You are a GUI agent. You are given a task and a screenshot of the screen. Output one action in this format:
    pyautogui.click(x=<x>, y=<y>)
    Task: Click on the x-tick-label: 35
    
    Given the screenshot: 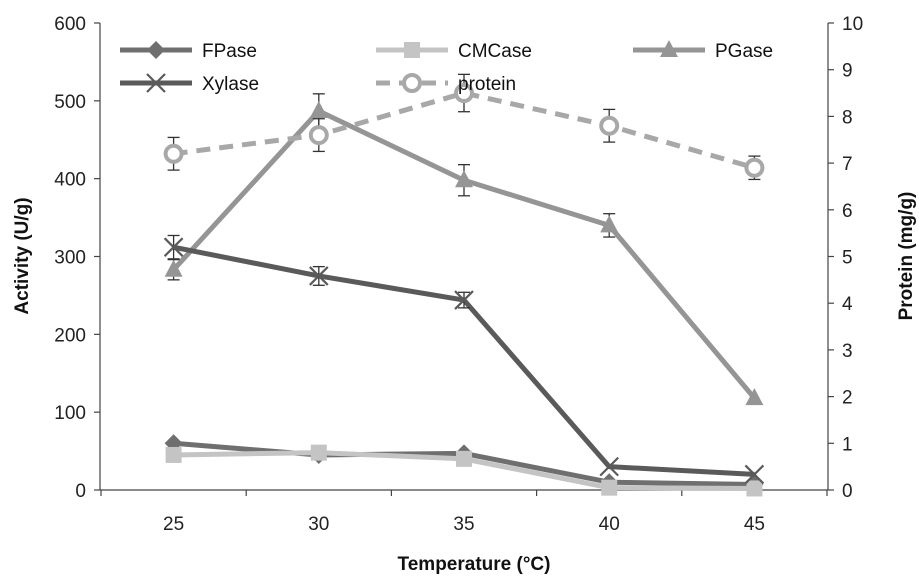 What is the action you would take?
    pyautogui.click(x=463, y=524)
    